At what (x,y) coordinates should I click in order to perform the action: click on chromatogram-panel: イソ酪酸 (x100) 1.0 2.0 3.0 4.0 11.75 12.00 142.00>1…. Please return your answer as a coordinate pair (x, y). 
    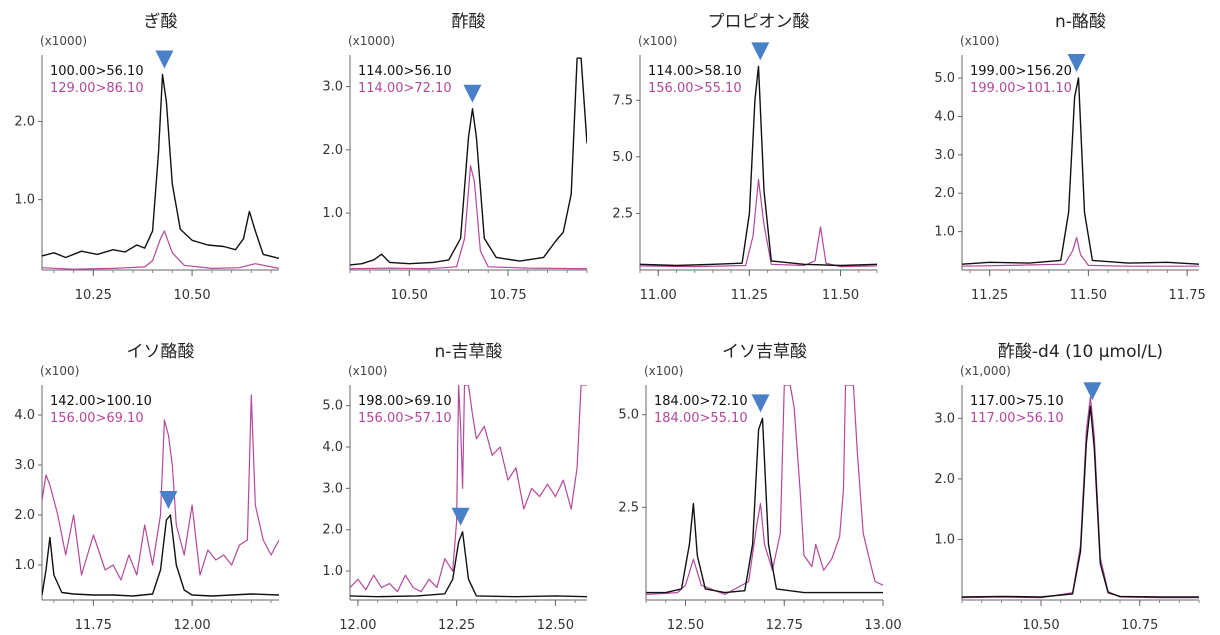
    Looking at the image, I should click on (146, 487).